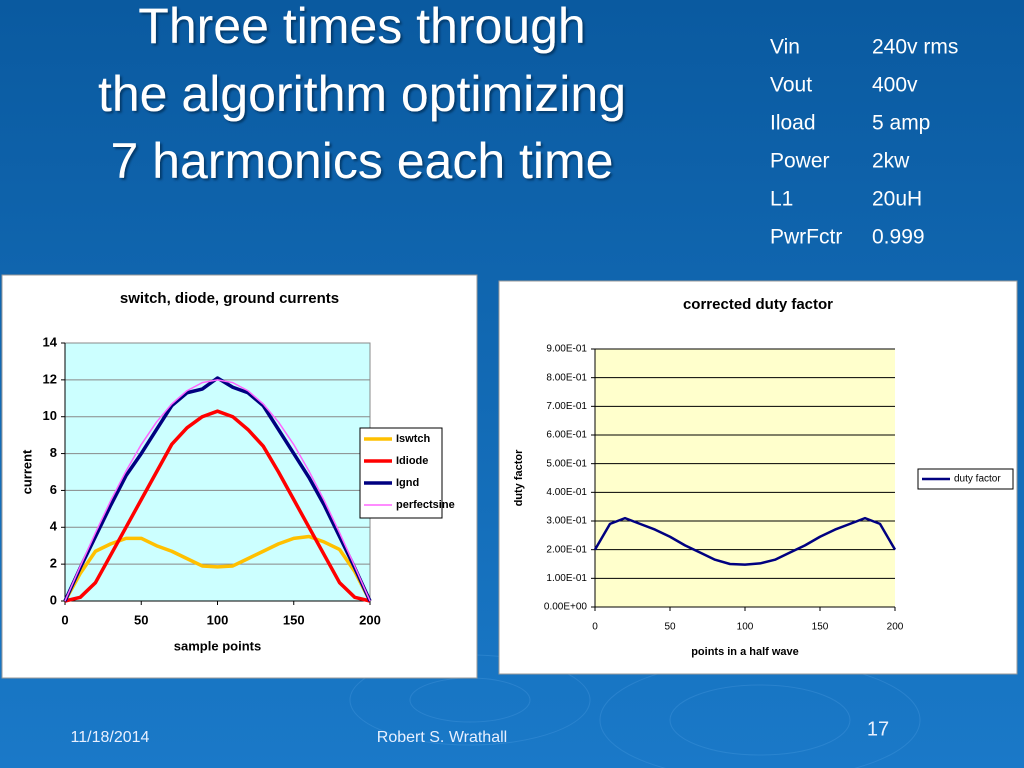 The height and width of the screenshot is (768, 1024). What do you see at coordinates (50, 378) in the screenshot?
I see `y-tick-label: 12` at bounding box center [50, 378].